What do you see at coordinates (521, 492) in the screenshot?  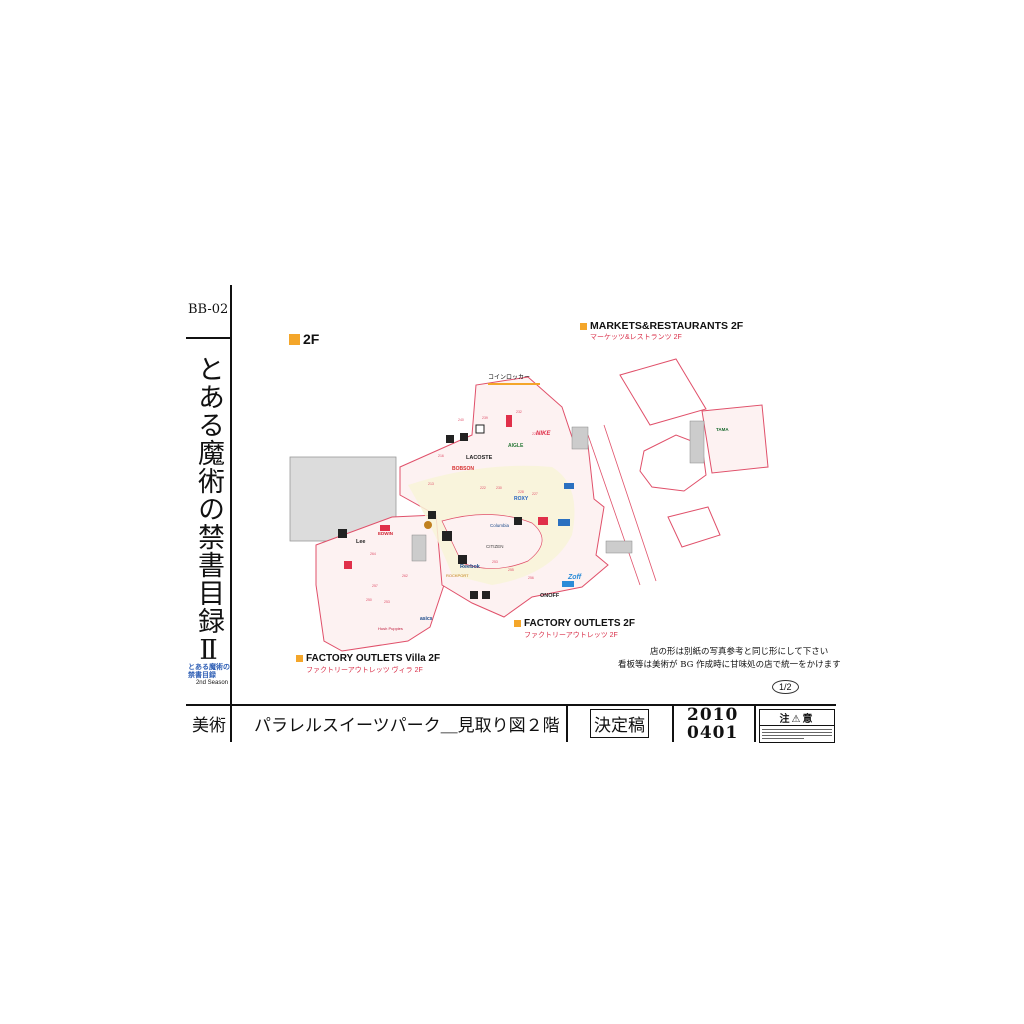 I see `svg-text: 228` at bounding box center [521, 492].